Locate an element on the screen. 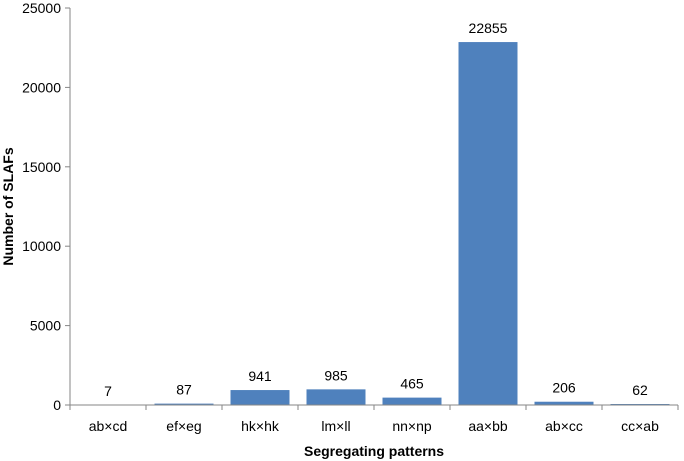 This screenshot has width=684, height=461. data-label: 985 is located at coordinates (336, 375).